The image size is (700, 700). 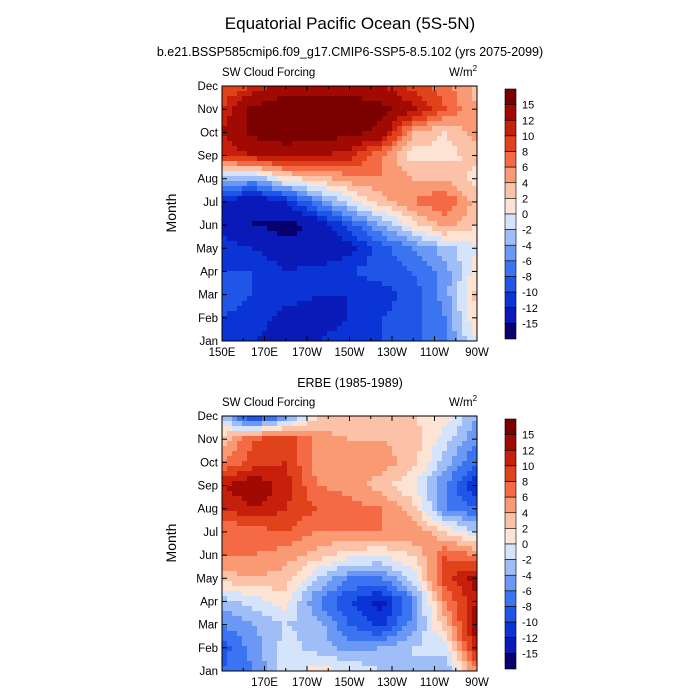 What do you see at coordinates (208, 87) in the screenshot?
I see `y-tick-label: Dec` at bounding box center [208, 87].